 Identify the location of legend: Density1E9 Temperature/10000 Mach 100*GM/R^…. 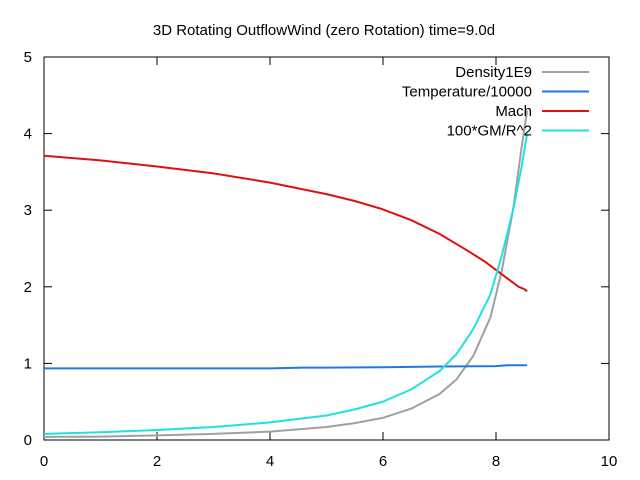
(495, 102).